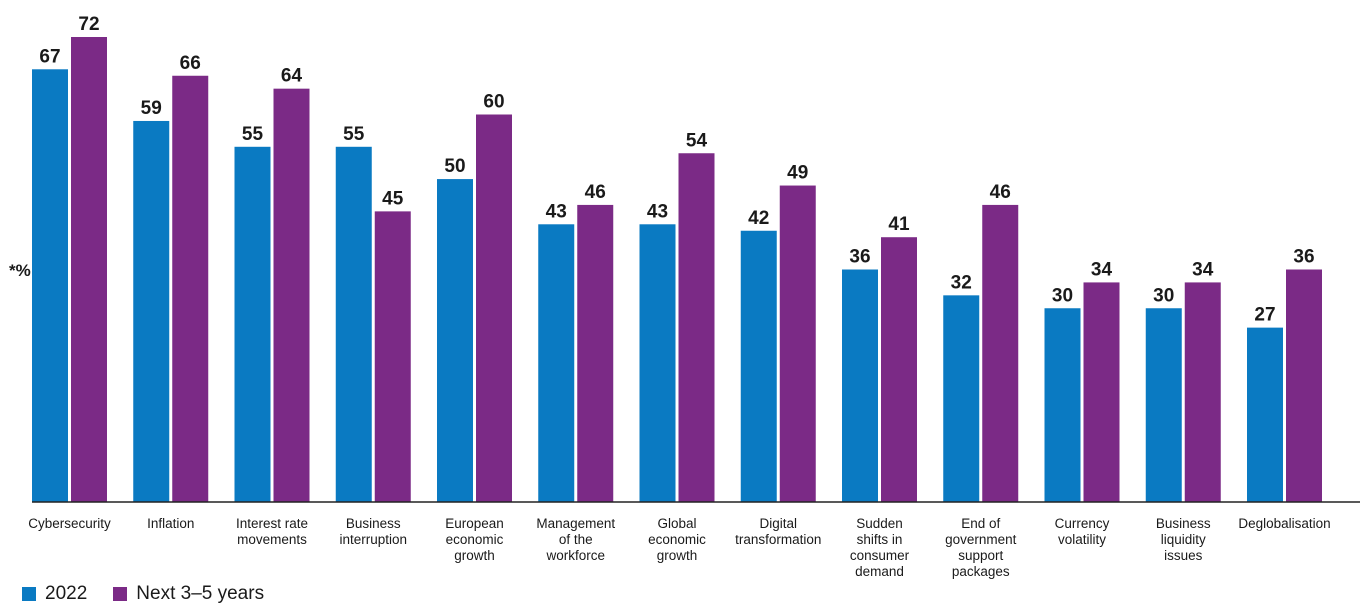  What do you see at coordinates (961, 282) in the screenshot?
I see `value-label: 32` at bounding box center [961, 282].